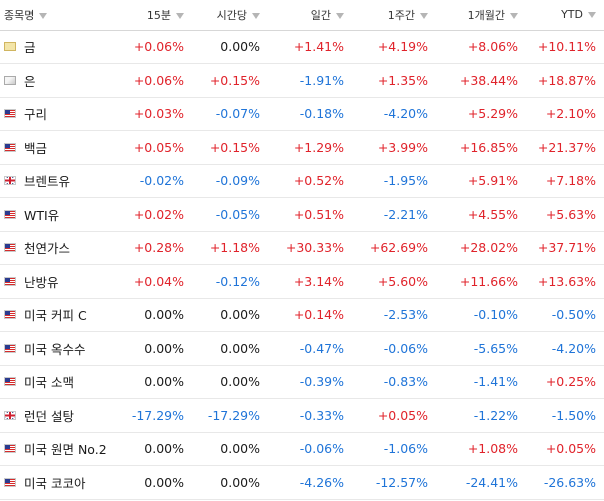 The width and height of the screenshot is (604, 501). I want to click on name-cell: 미국 옥수수, so click(60, 348).